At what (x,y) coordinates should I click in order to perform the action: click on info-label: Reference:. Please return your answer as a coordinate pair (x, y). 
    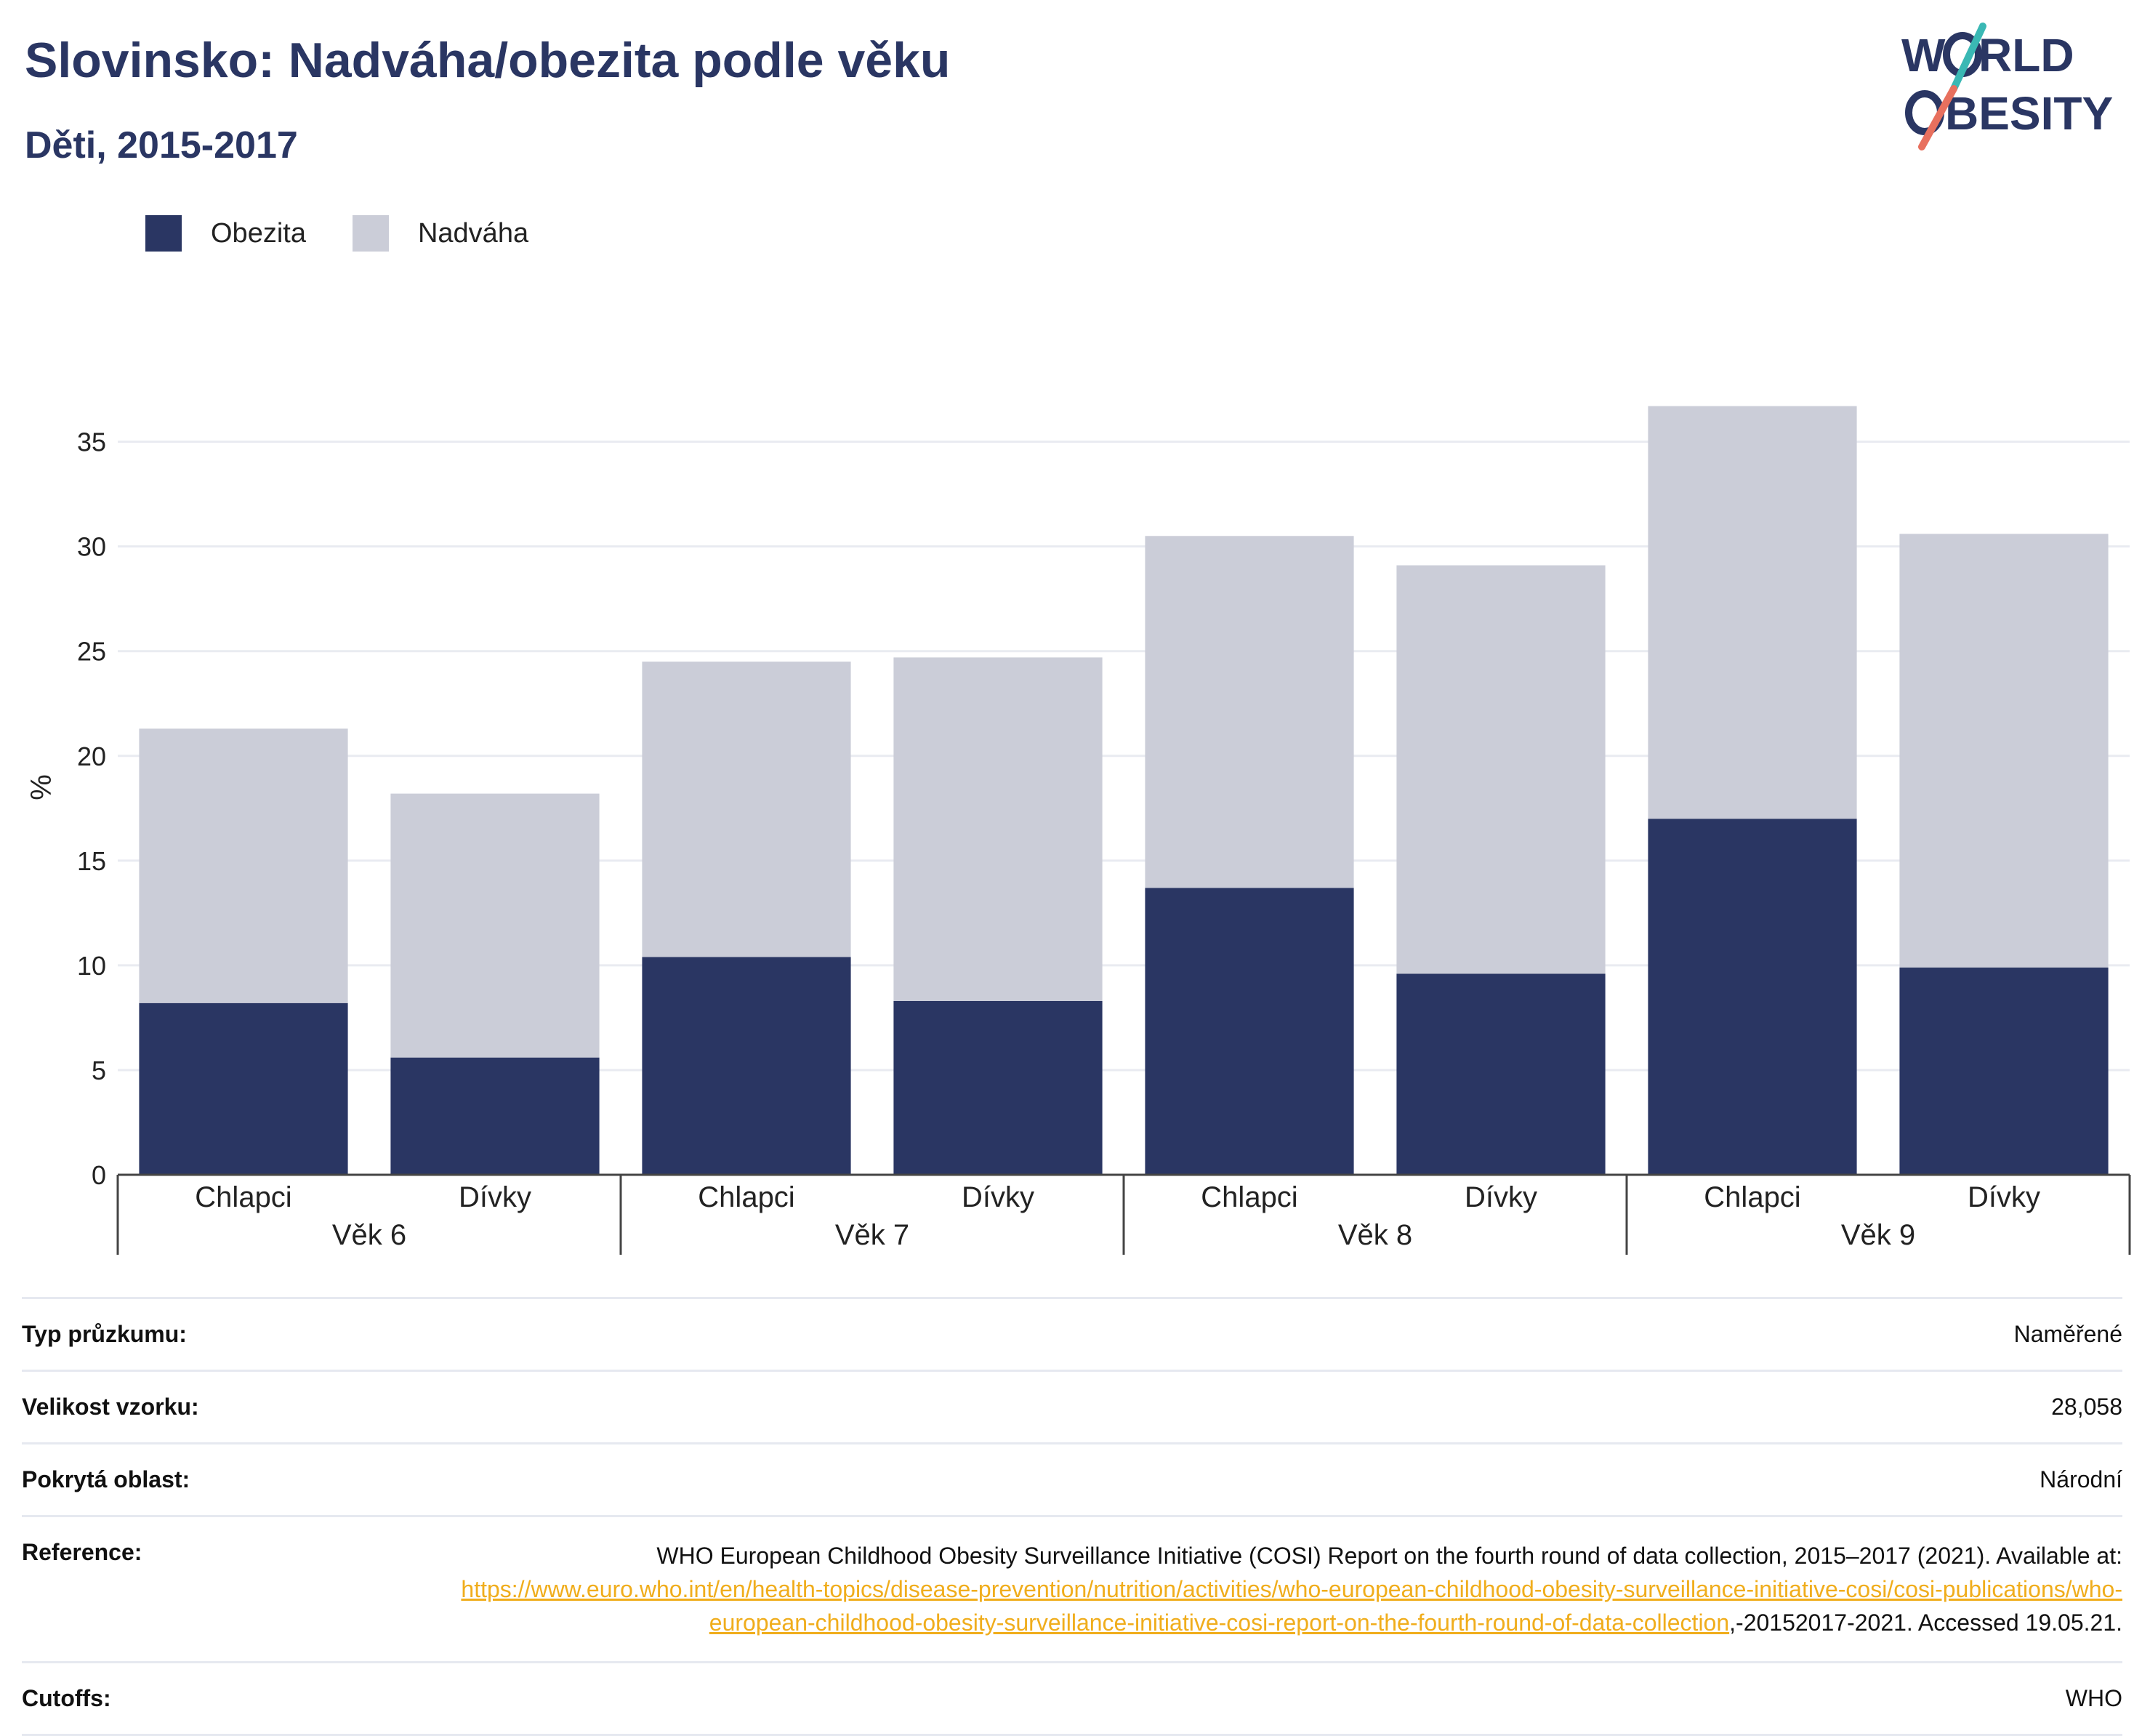
    Looking at the image, I should click on (82, 1552).